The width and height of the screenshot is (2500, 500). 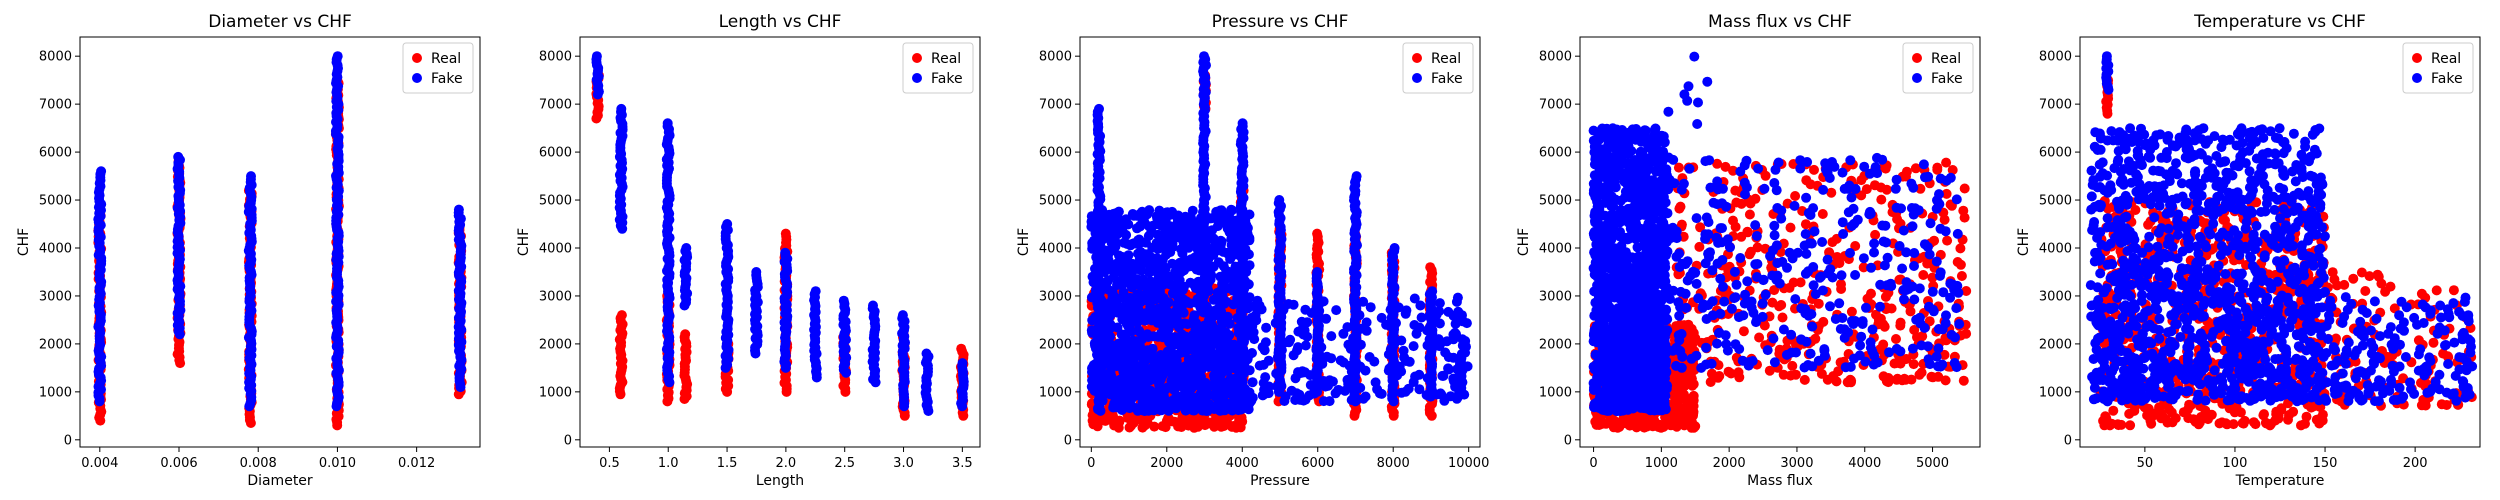 I want to click on plot-frame, so click(x=780, y=242).